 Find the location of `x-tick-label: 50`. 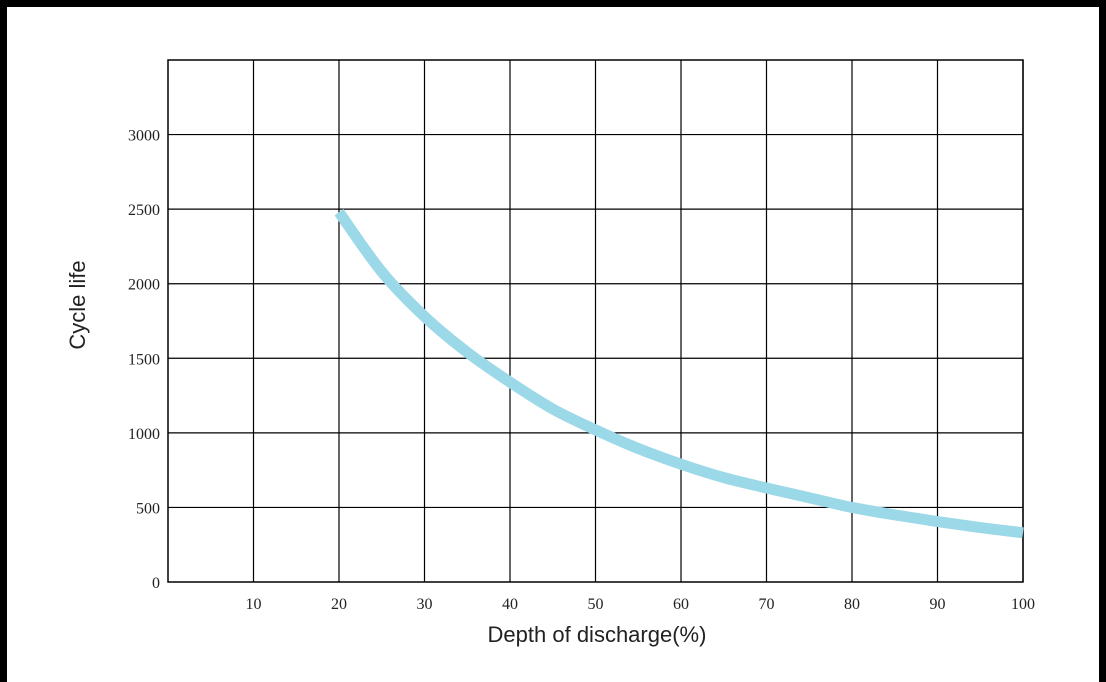

x-tick-label: 50 is located at coordinates (596, 604).